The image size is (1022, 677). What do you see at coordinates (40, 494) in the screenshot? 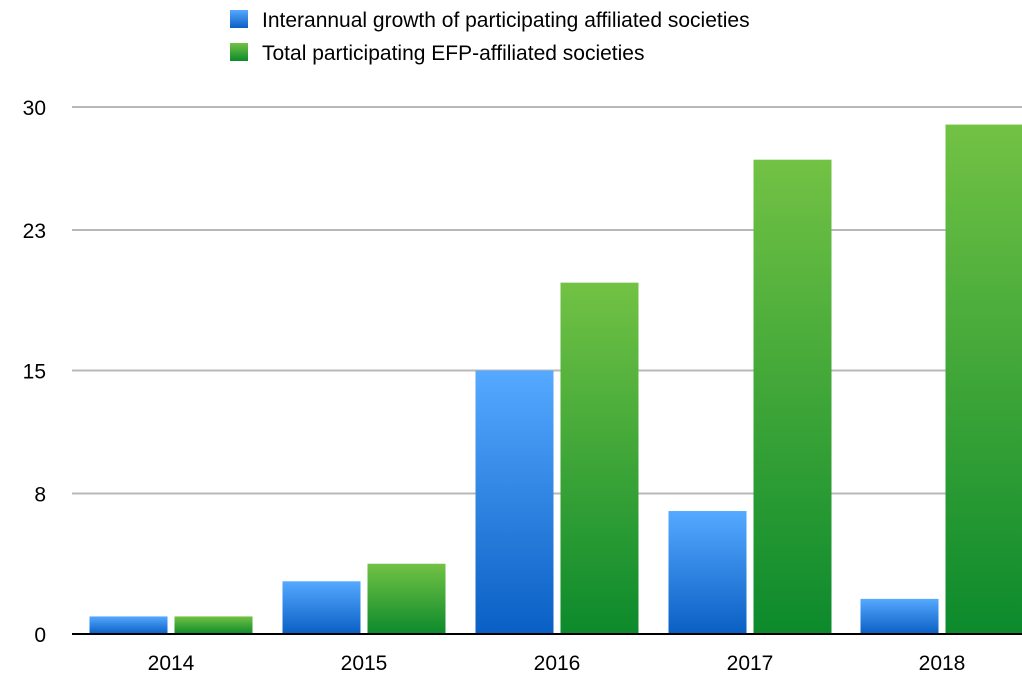
I see `y-tick-label: 8` at bounding box center [40, 494].